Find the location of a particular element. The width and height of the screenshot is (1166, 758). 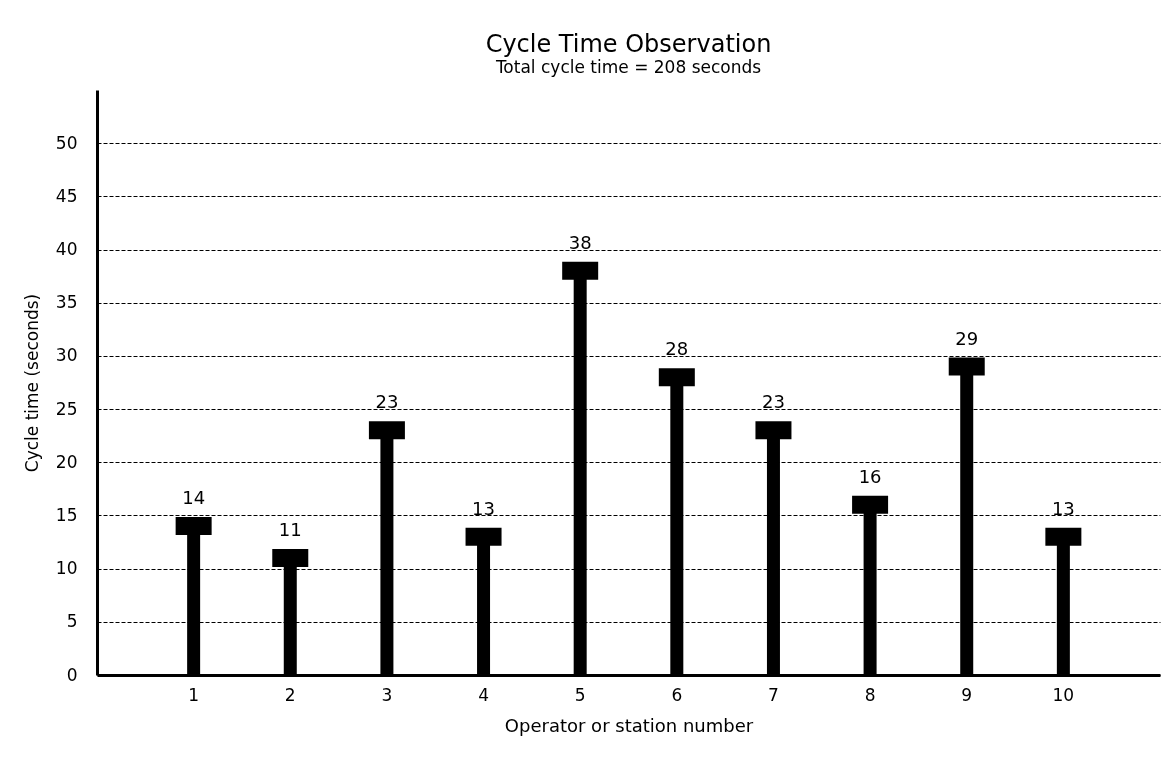

chart-subtitle: Total cycle time = 208 seconds is located at coordinates (628, 67).